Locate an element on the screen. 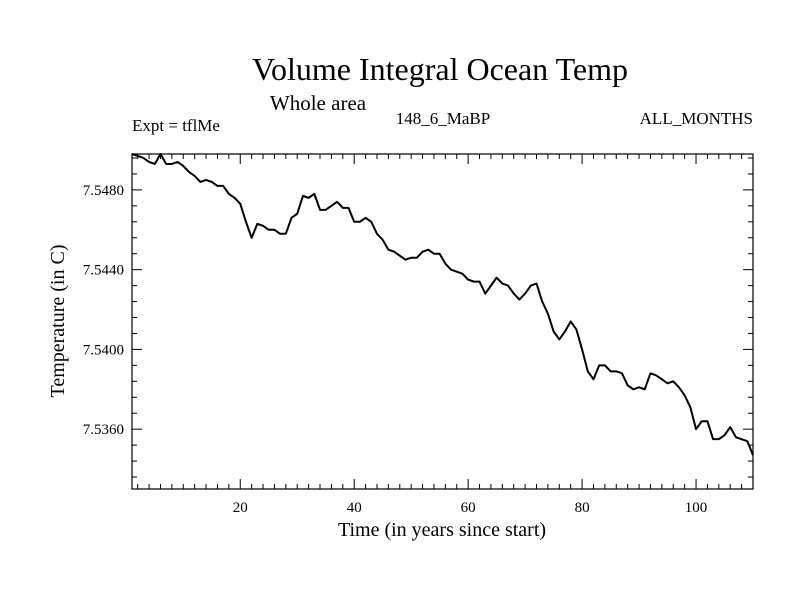 This screenshot has height=600, width=800. experiment-label: Expt = tflMe is located at coordinates (176, 125).